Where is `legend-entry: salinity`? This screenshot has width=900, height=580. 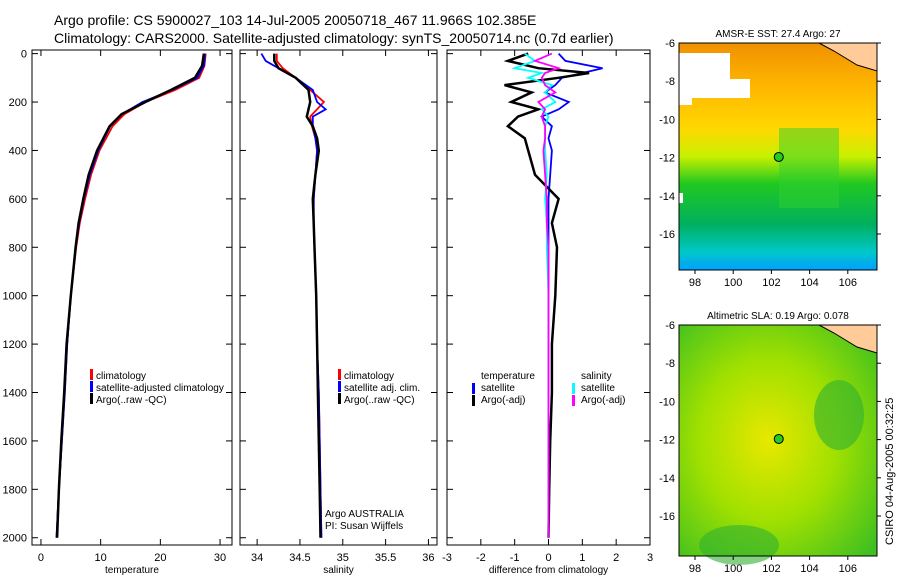 legend-entry: salinity is located at coordinates (596, 376).